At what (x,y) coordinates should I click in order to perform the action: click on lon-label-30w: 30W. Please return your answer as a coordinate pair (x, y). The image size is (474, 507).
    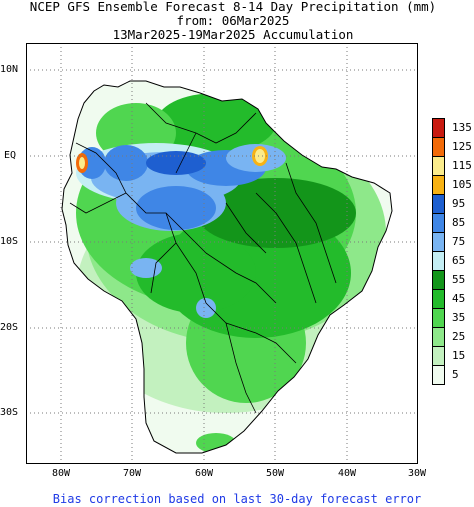
    Looking at the image, I should click on (417, 473).